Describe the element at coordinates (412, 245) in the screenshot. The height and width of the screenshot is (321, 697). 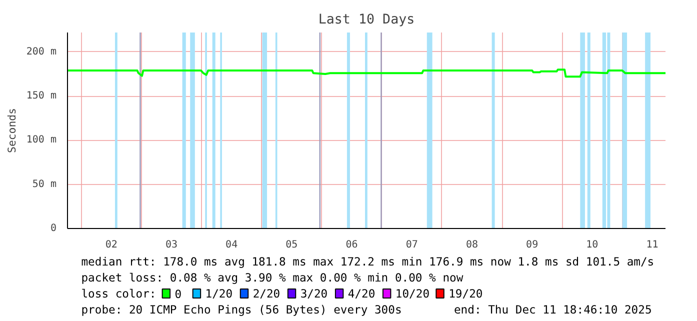
I see `x-tick-label: 07` at that location.